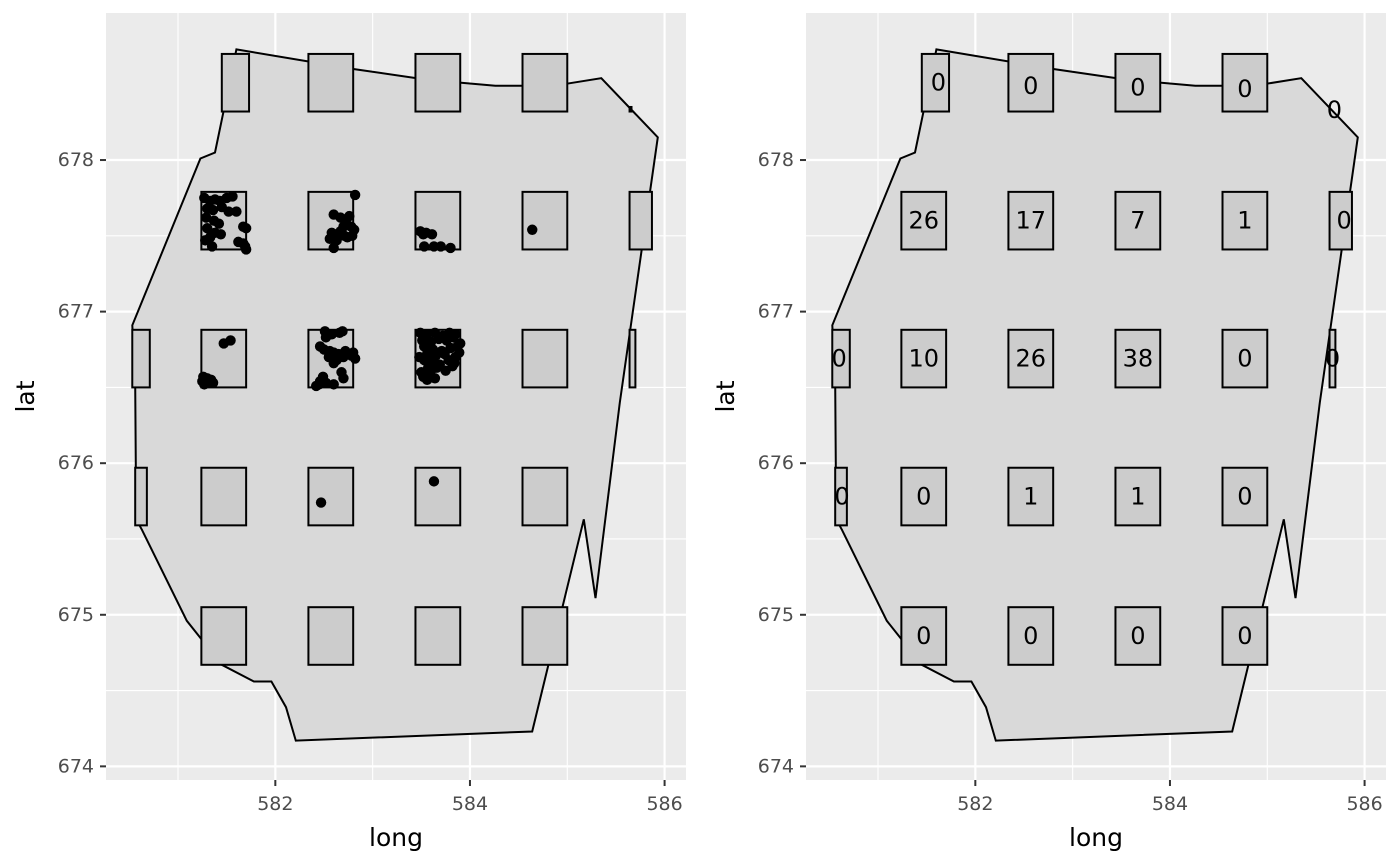 The image size is (1400, 866). I want to click on y-tick-label: 677, so click(776, 312).